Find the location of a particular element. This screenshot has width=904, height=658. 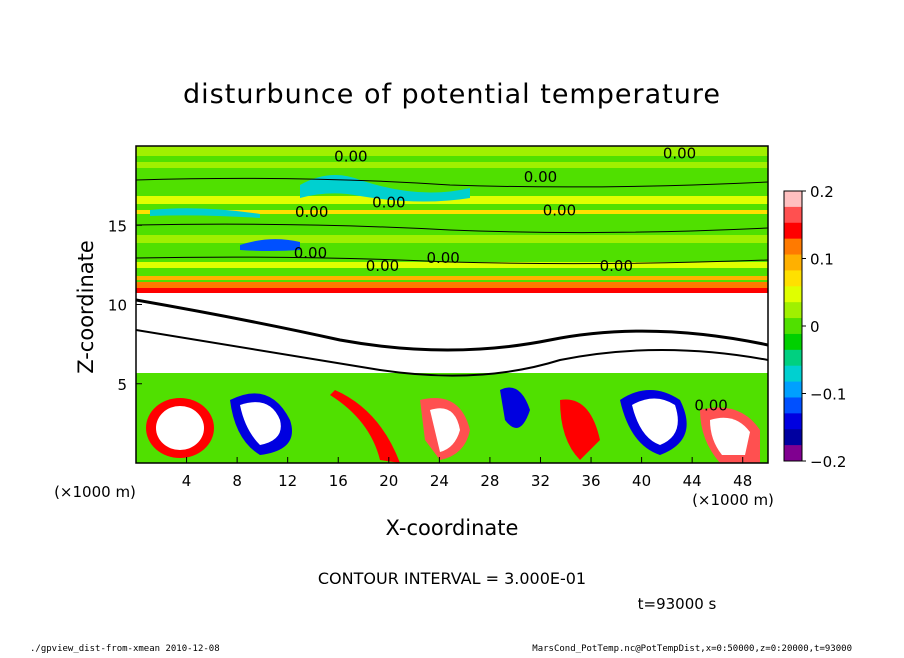

colorbar-tick-label: 0.2 is located at coordinates (822, 192).